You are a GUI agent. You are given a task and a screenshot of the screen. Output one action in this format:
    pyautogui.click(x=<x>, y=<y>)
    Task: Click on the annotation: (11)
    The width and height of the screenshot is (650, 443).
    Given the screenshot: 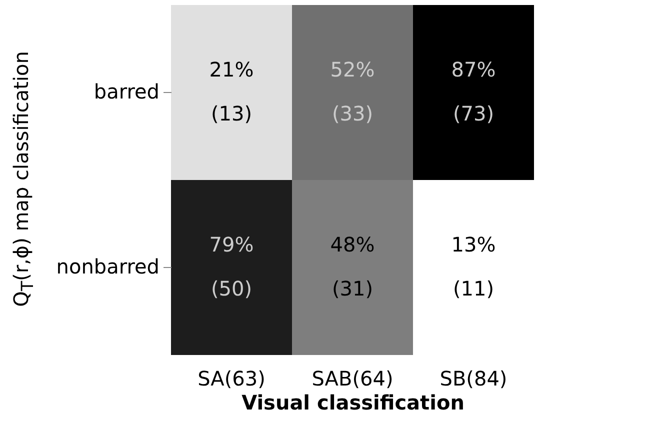 What is the action you would take?
    pyautogui.click(x=473, y=288)
    